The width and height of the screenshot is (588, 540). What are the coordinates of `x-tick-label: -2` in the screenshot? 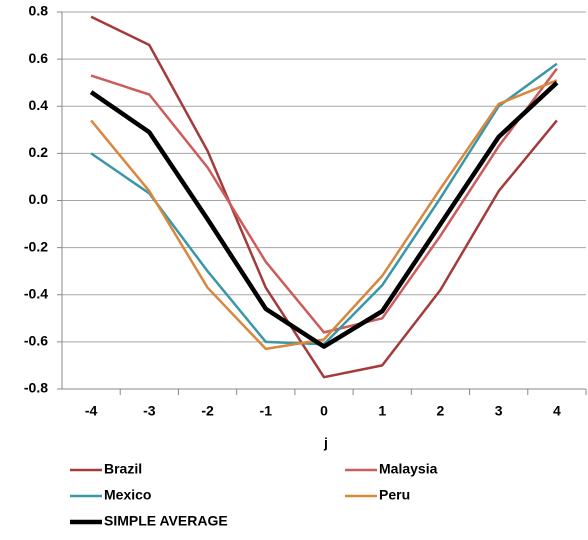 It's located at (207, 411).